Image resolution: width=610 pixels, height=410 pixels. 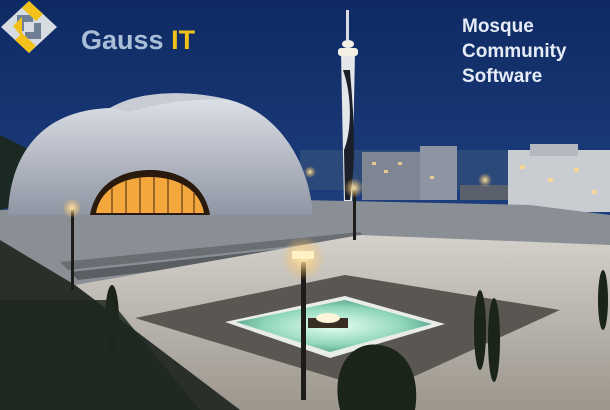 I want to click on gauss-it-logo-icon, so click(x=29, y=27).